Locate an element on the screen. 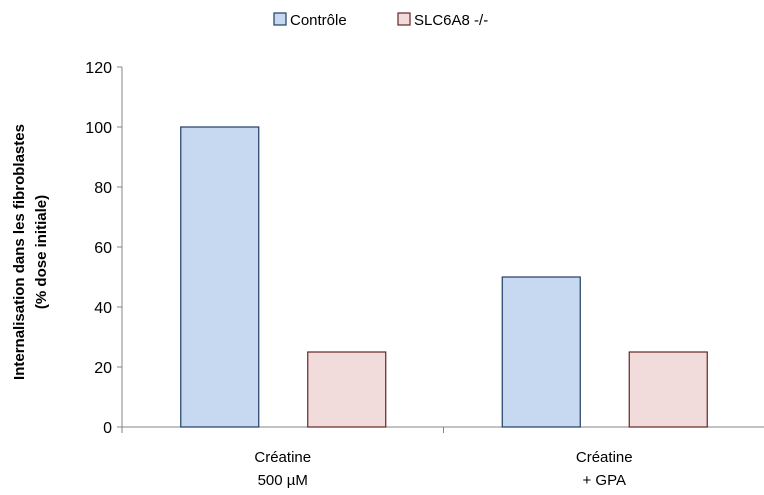 The image size is (764, 495). x-category-label: 500 µM is located at coordinates (283, 480).